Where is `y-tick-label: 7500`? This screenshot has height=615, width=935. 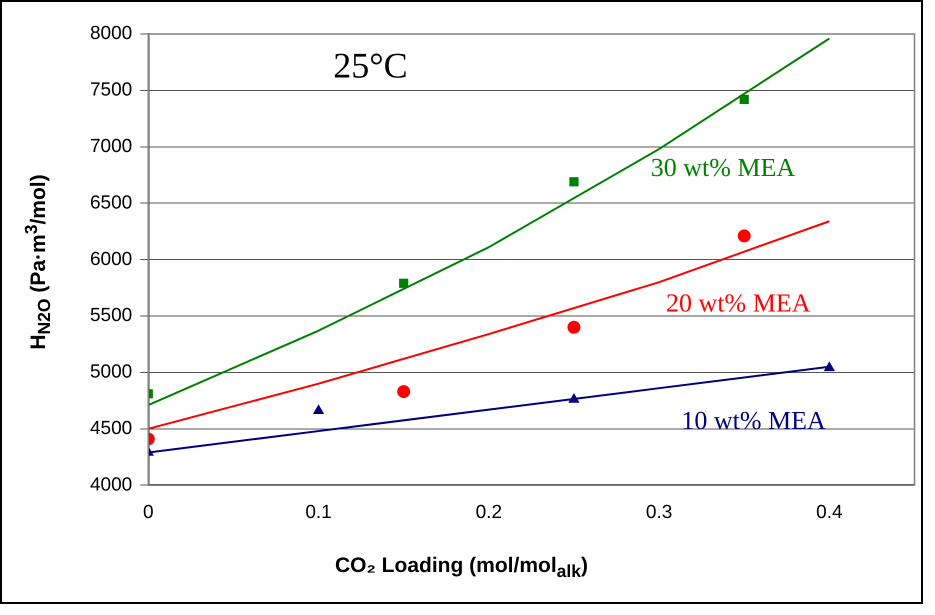
y-tick-label: 7500 is located at coordinates (111, 90).